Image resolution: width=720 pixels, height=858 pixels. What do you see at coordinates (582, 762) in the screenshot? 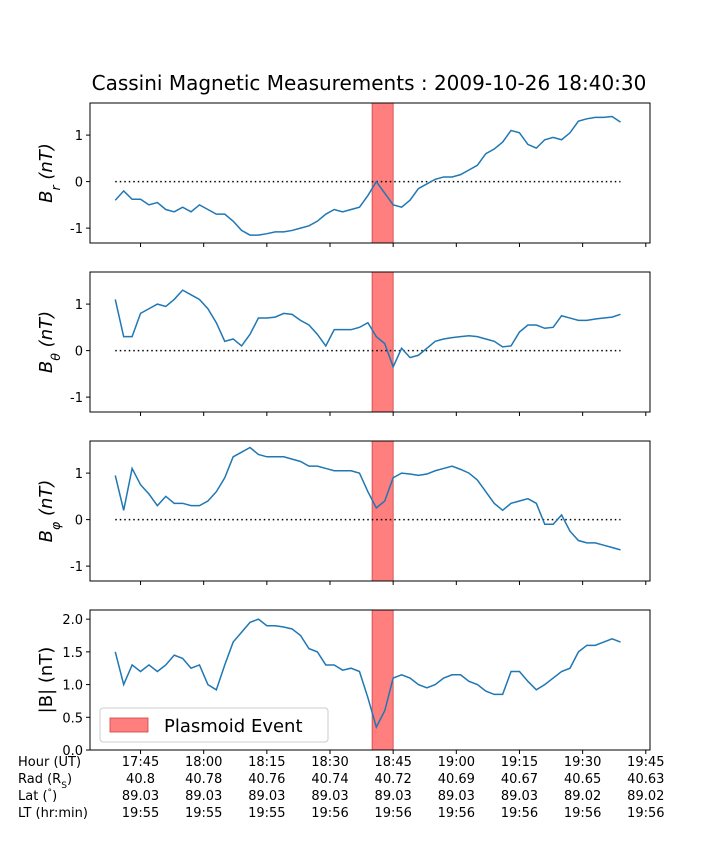
I see `x-tick-label: 19:30` at bounding box center [582, 762].